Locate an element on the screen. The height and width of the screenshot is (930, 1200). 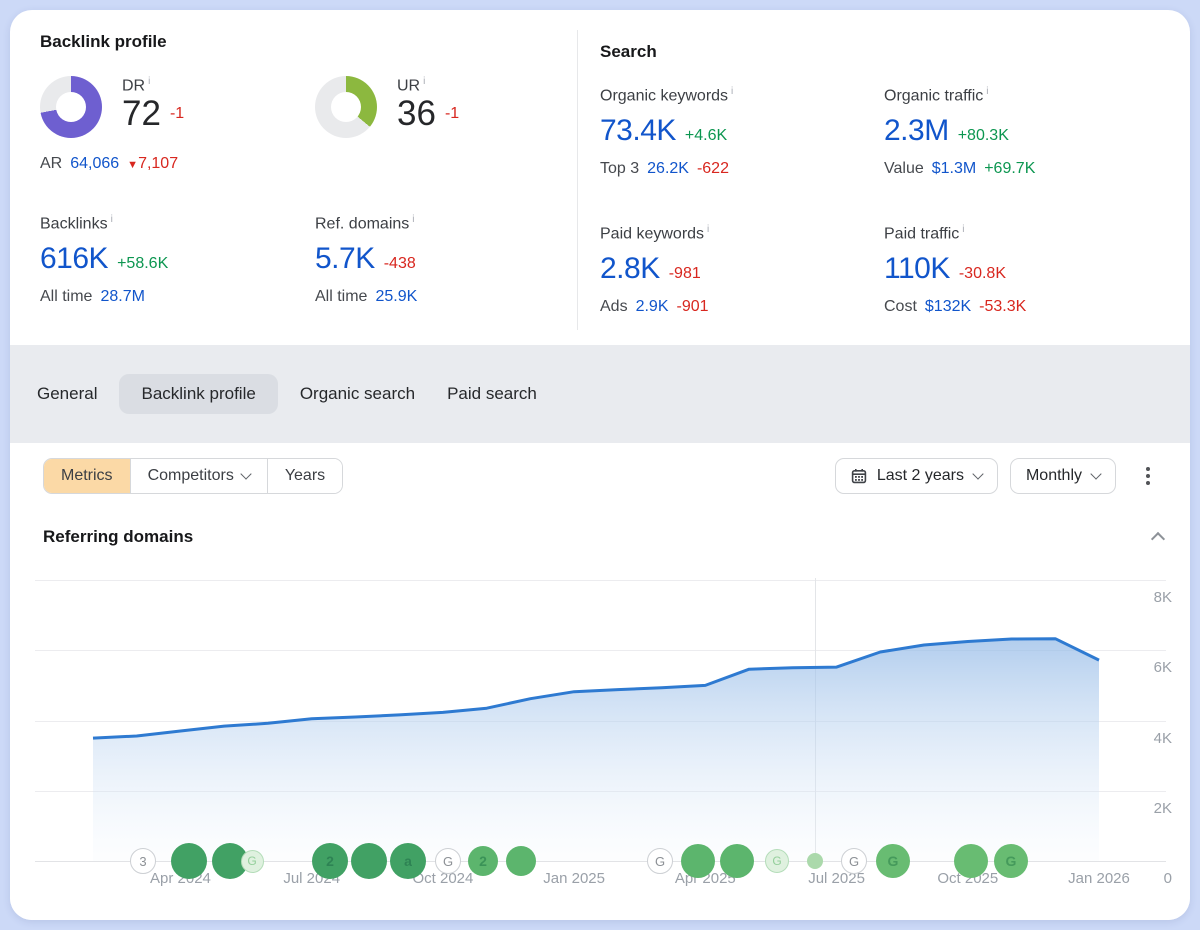
backlinks-label: Backlinks i is located at coordinates (76, 223).